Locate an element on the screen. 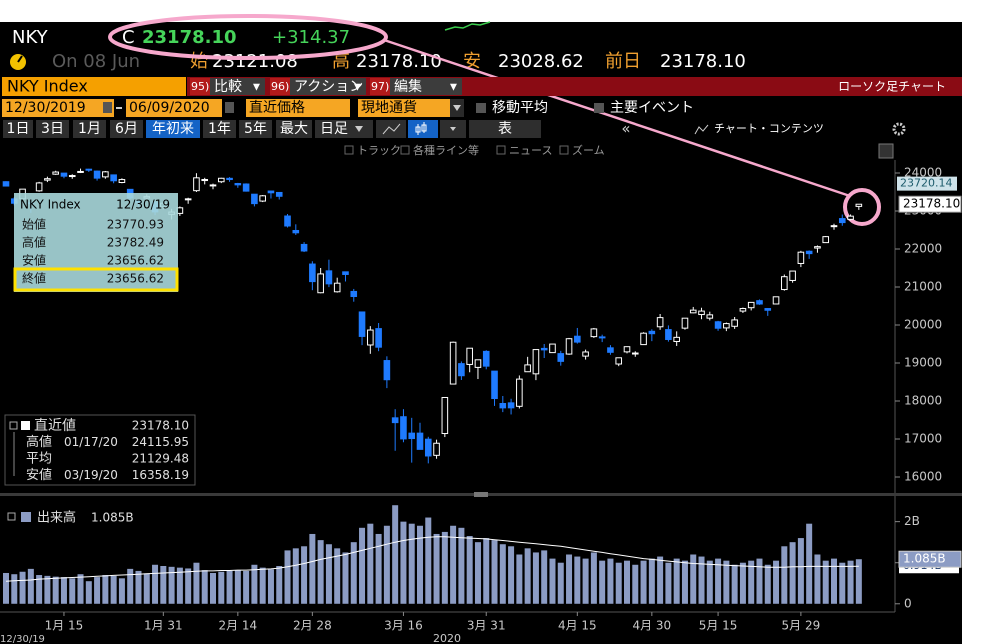 This screenshot has width=983, height=644. period-label: 6月 is located at coordinates (126, 129).